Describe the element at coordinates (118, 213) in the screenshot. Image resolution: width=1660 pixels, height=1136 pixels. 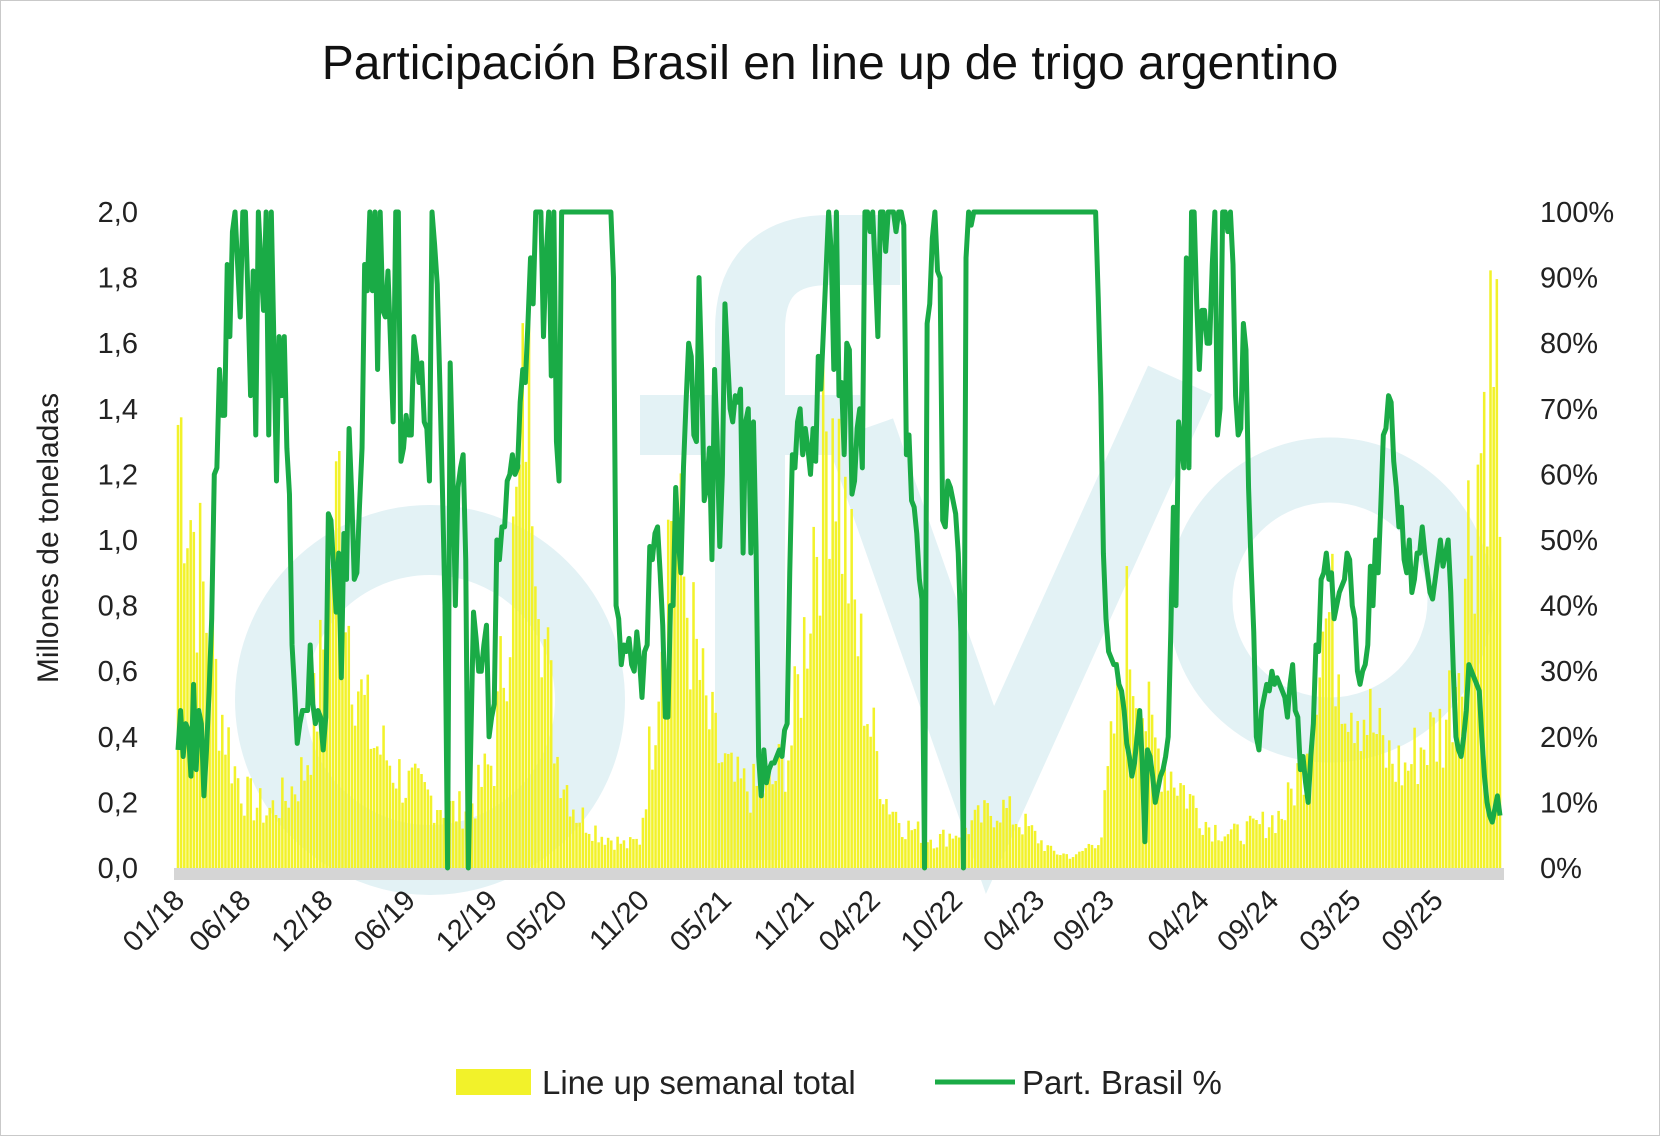
I see `y-left-tick-label: 2,0` at that location.